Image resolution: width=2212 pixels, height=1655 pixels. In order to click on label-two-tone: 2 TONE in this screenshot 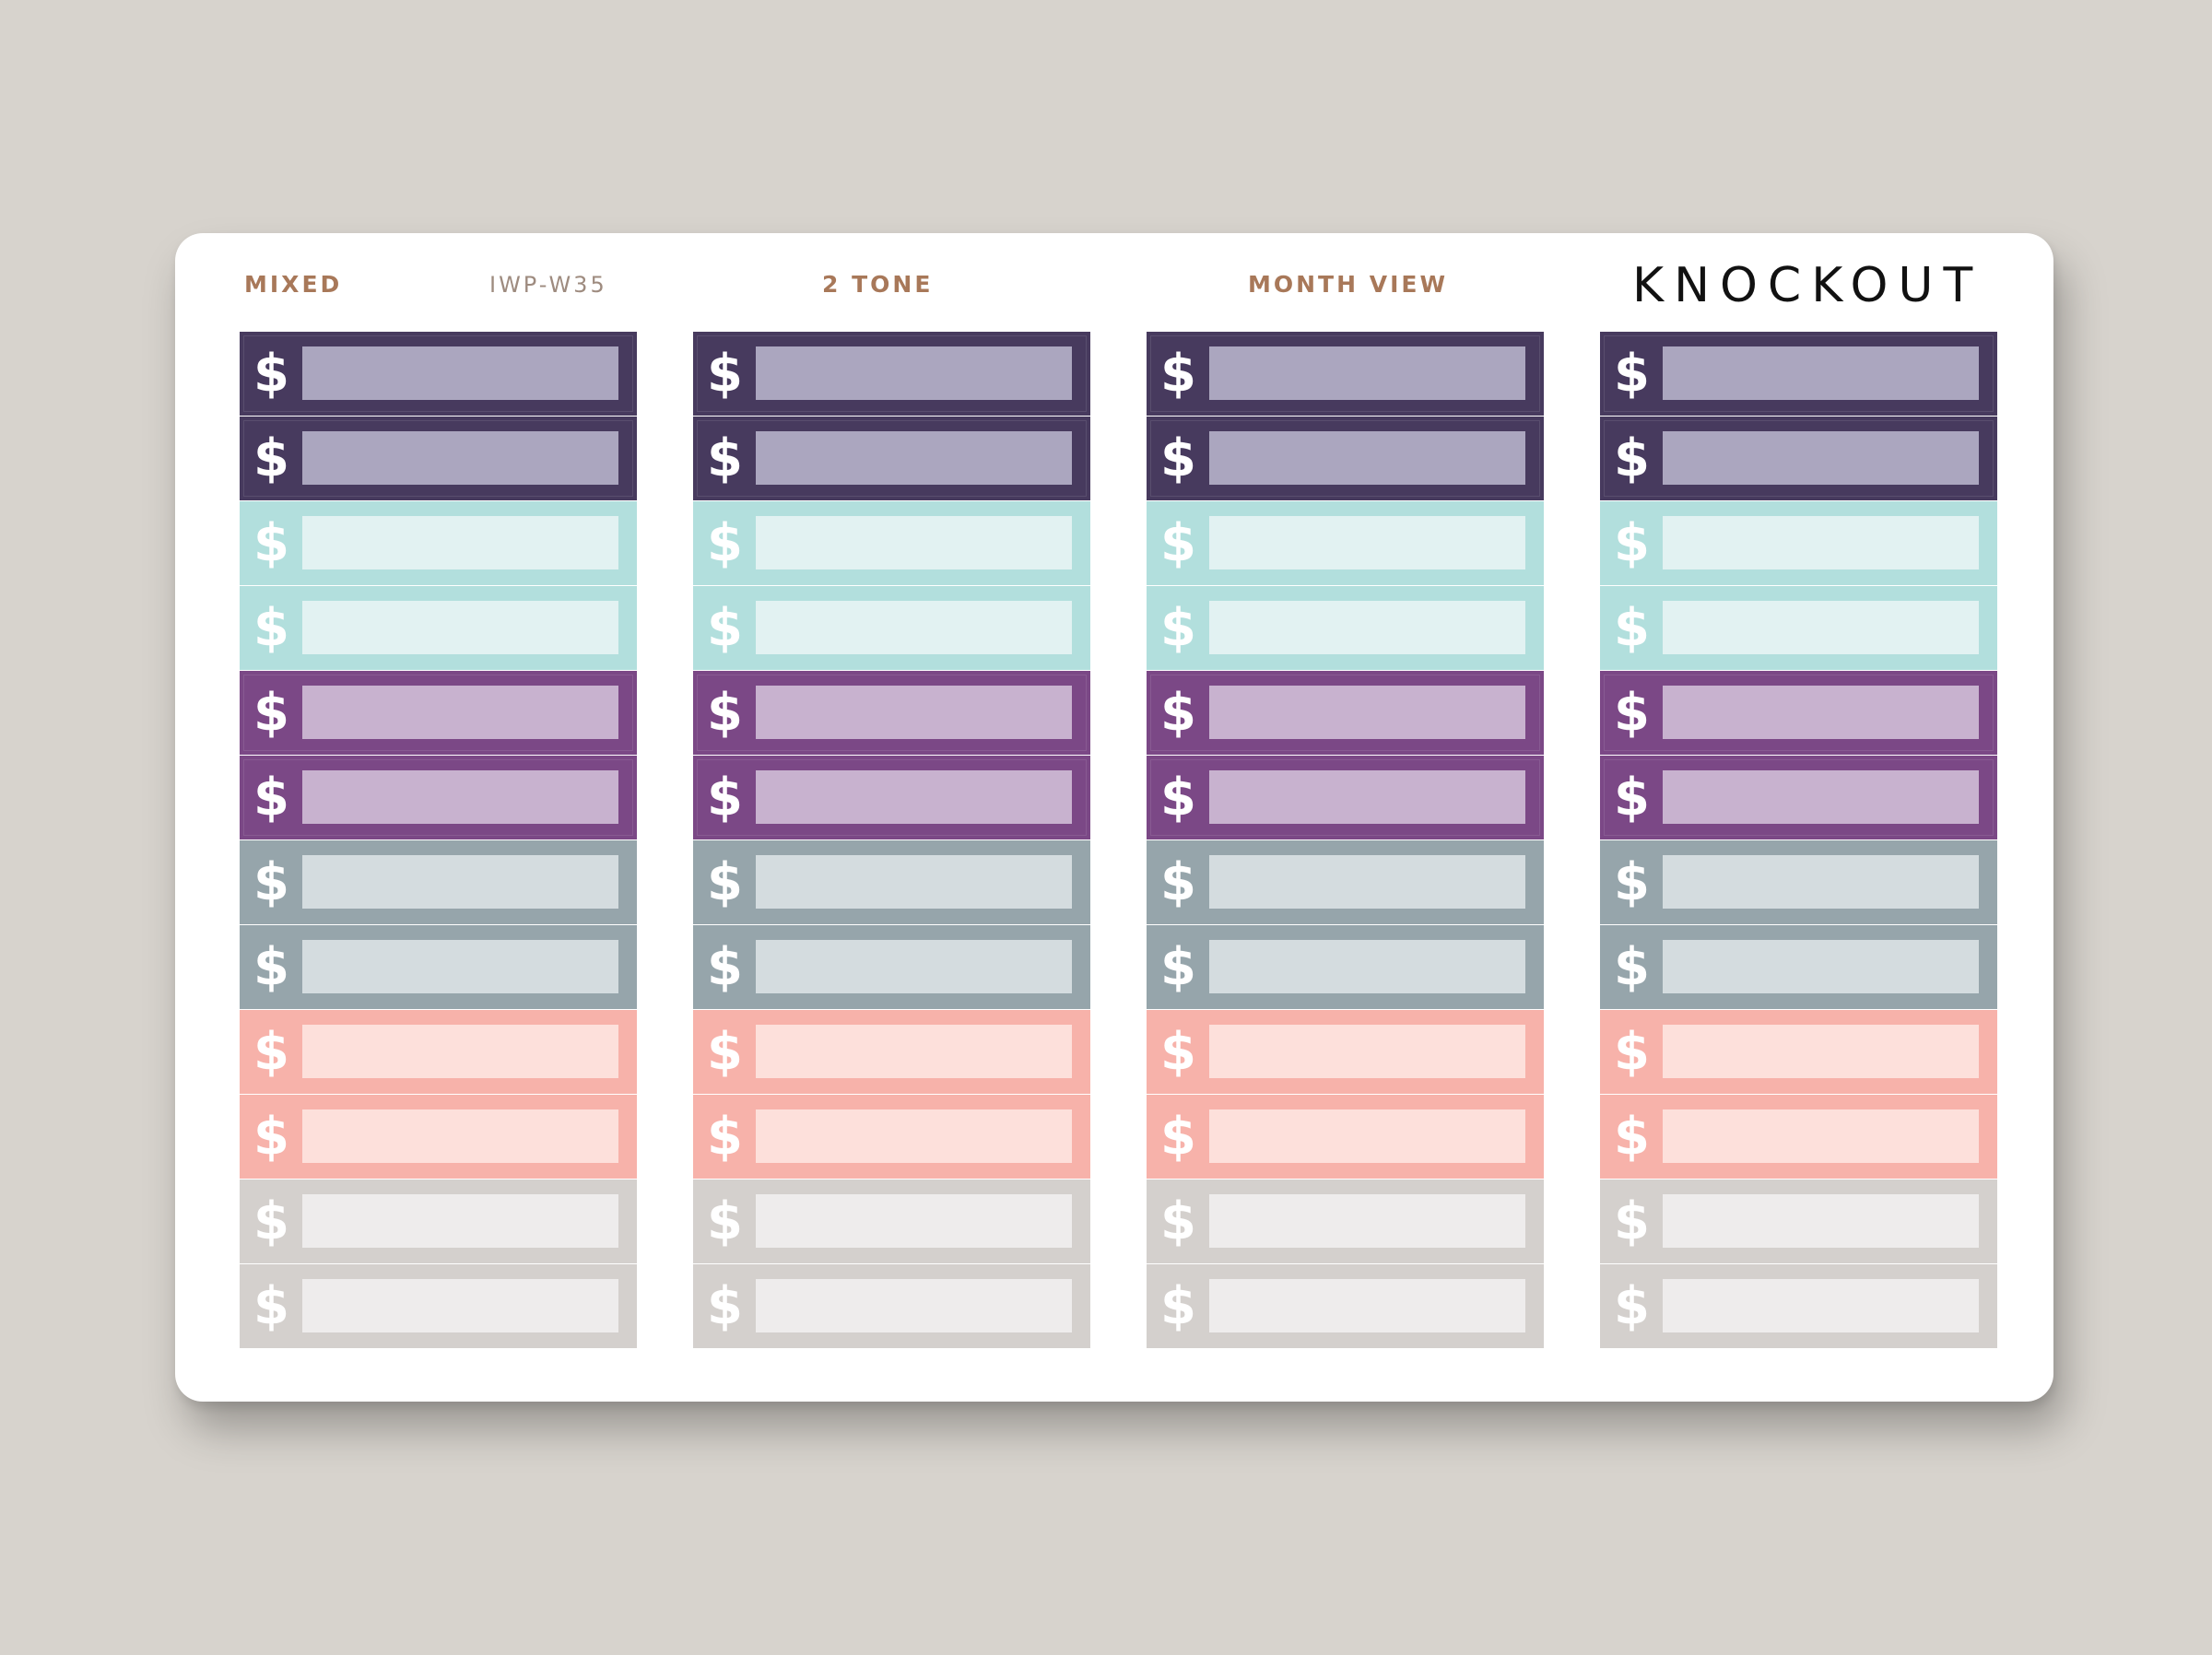, I will do `click(878, 284)`.